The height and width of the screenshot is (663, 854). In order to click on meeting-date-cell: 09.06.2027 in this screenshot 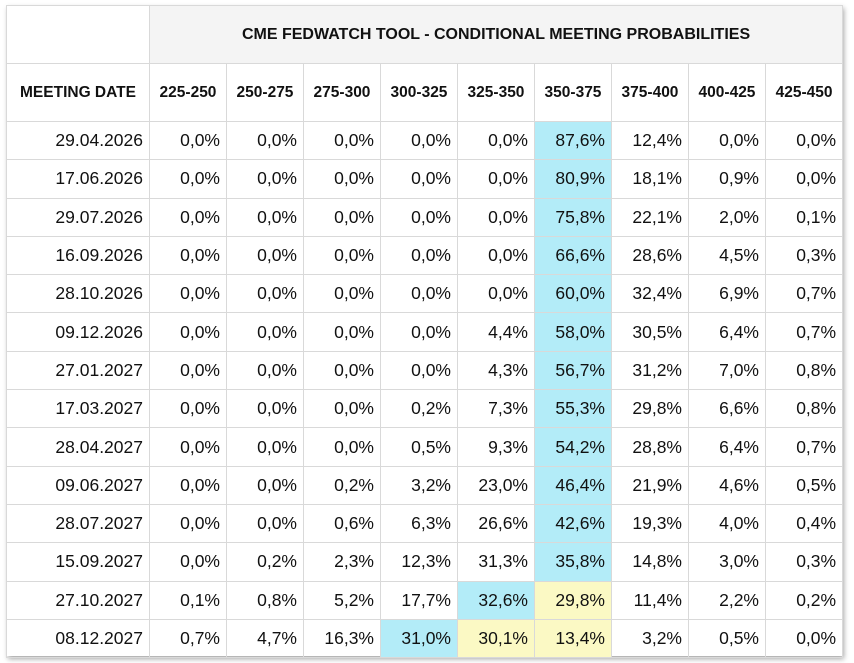, I will do `click(78, 485)`.